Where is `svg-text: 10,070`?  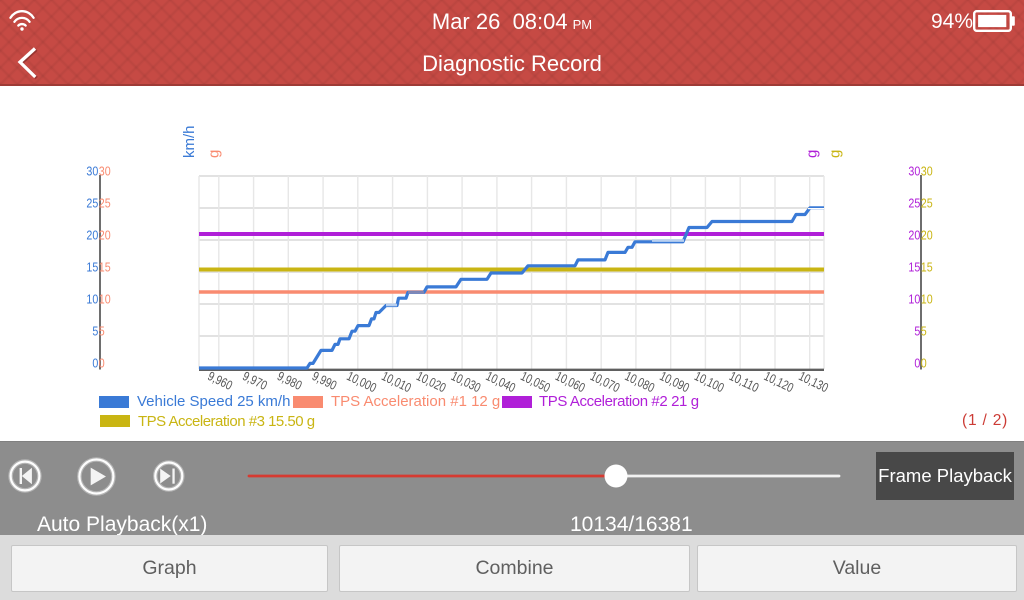 svg-text: 10,070 is located at coordinates (605, 381).